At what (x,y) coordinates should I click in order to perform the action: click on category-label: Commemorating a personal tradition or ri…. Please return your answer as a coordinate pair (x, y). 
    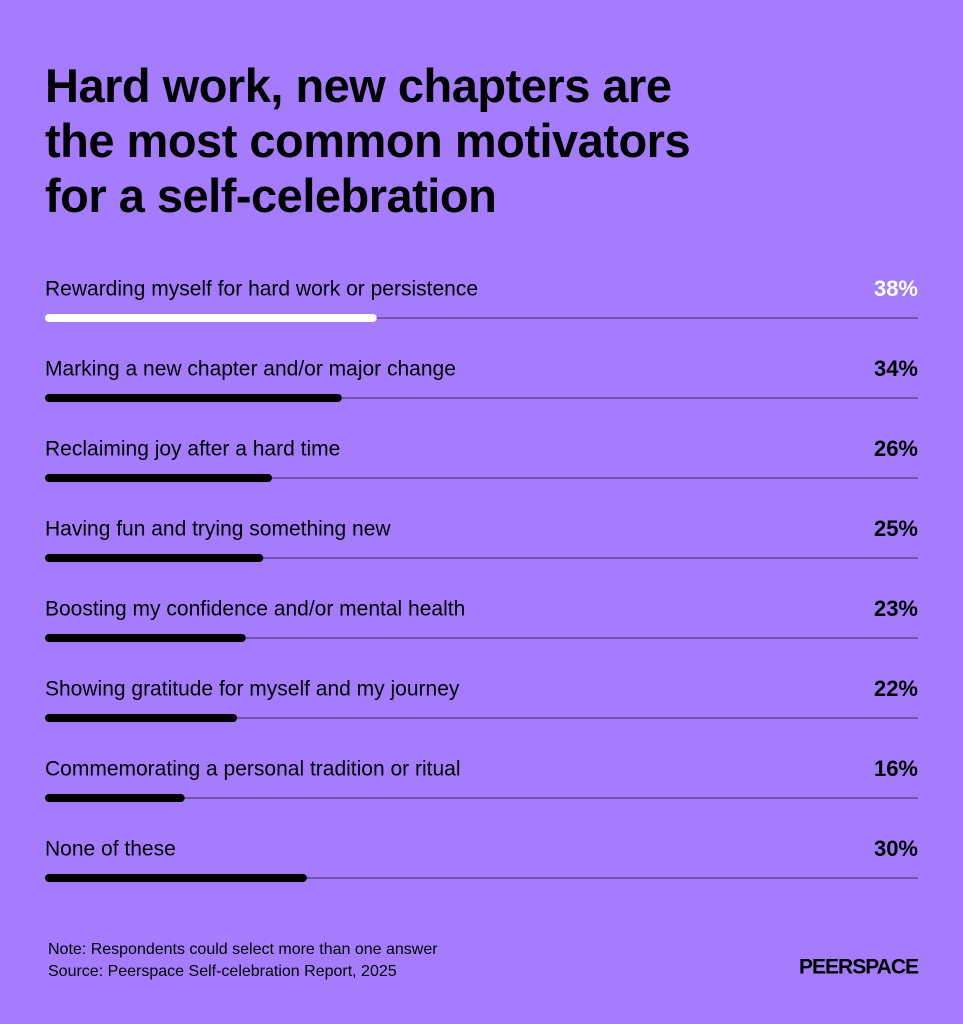
    Looking at the image, I should click on (253, 769).